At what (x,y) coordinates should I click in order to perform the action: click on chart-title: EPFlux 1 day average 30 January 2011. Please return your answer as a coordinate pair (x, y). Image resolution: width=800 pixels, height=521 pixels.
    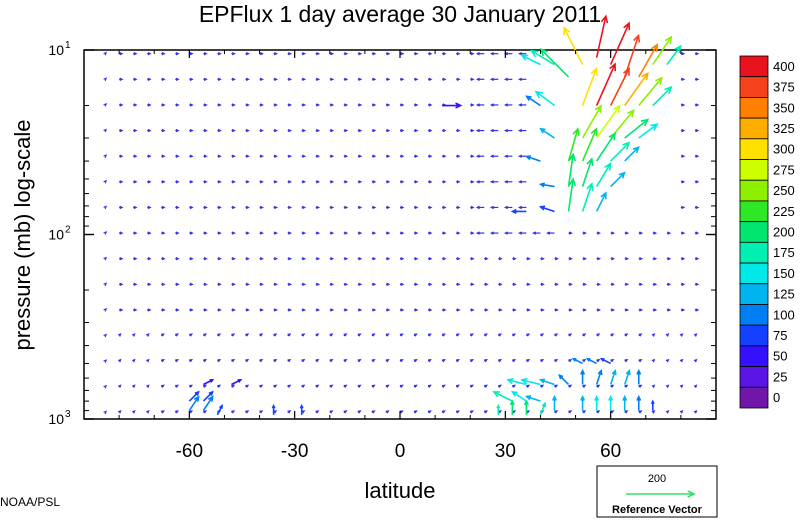
    Looking at the image, I should click on (400, 14).